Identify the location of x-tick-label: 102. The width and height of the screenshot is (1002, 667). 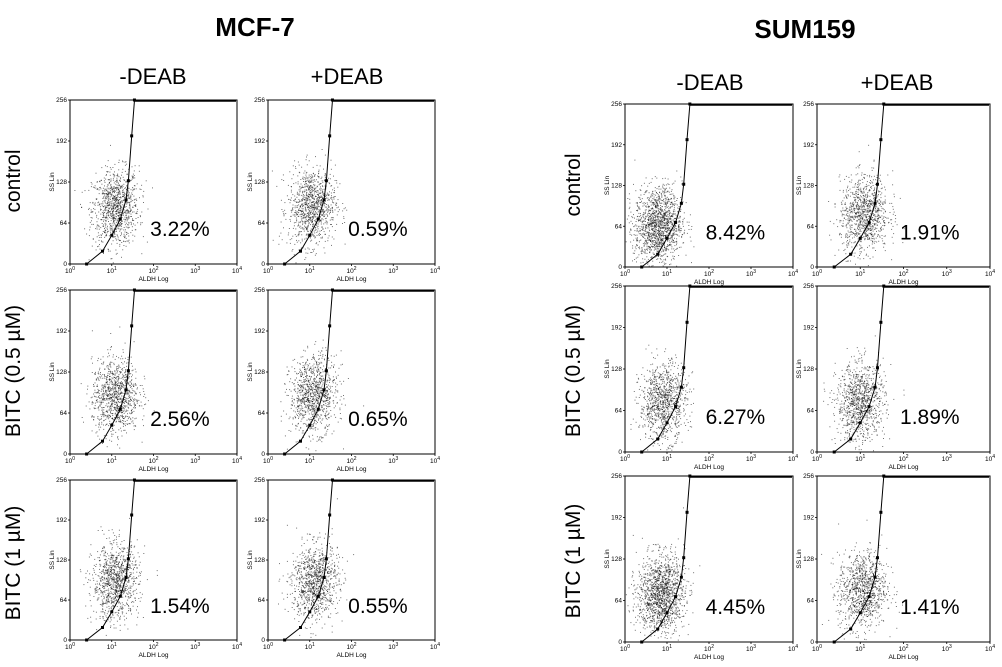
(153, 460).